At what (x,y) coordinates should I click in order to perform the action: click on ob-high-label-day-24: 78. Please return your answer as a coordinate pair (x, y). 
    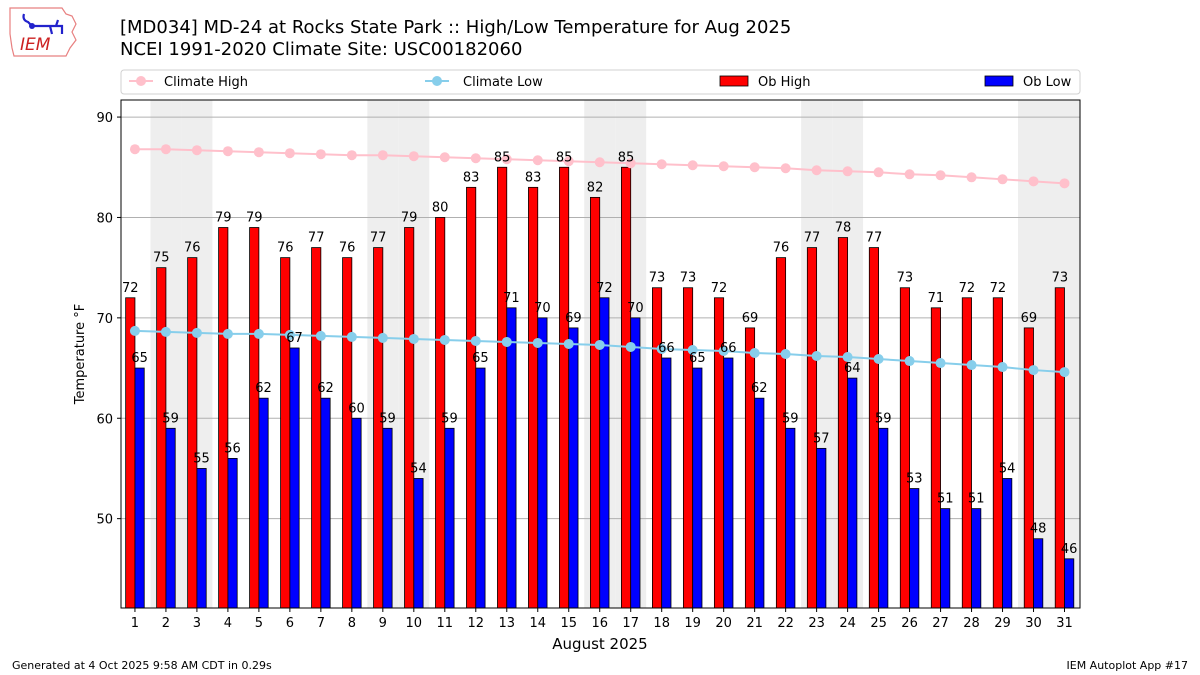
    Looking at the image, I should click on (843, 228).